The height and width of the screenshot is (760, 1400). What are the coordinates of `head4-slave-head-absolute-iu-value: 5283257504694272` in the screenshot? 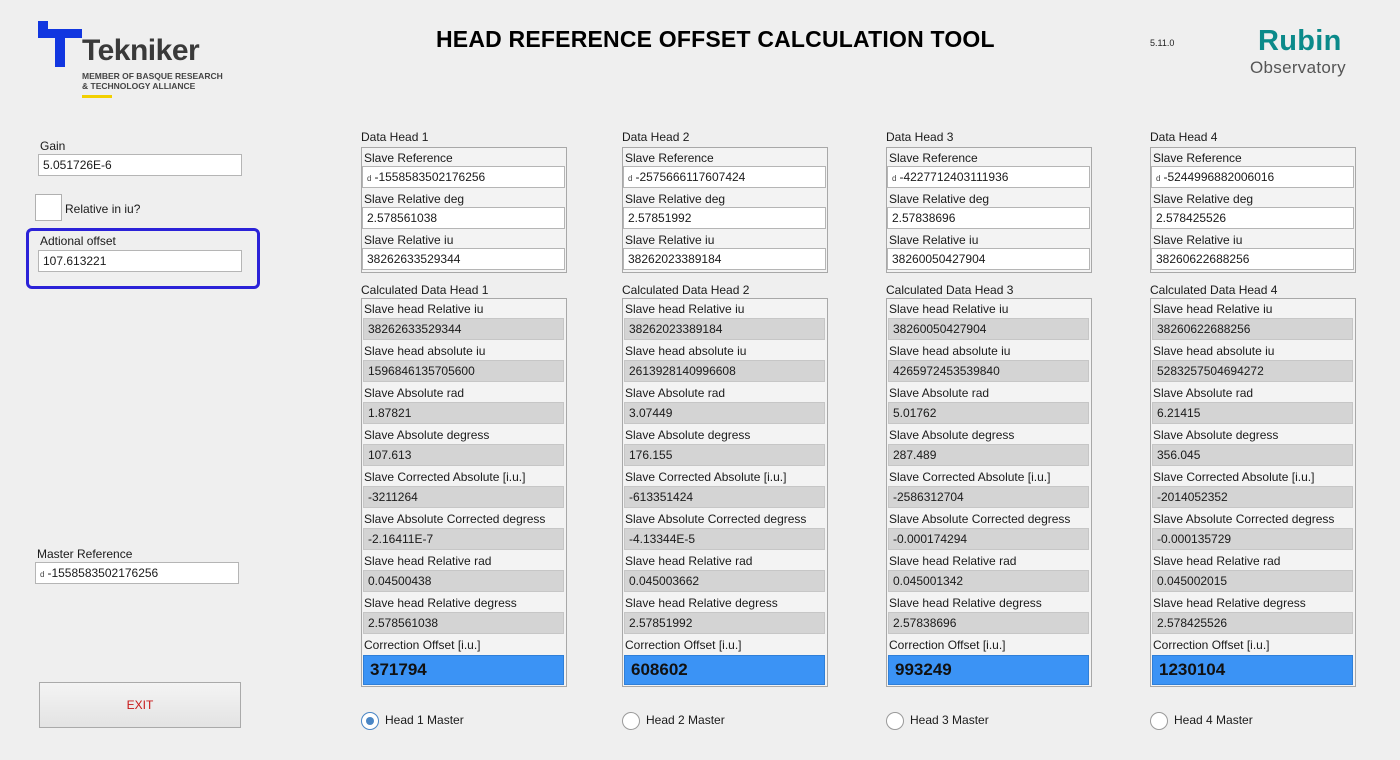 It's located at (1252, 371).